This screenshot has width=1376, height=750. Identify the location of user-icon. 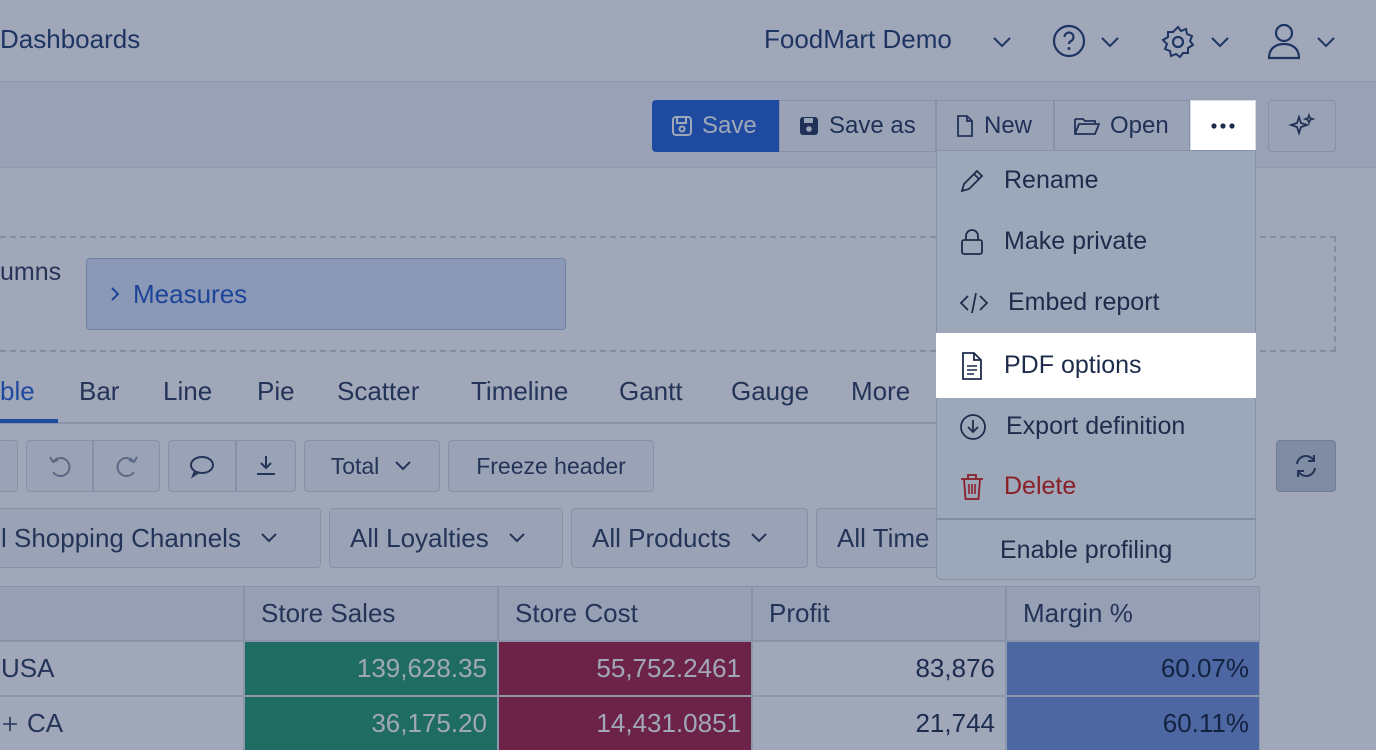
(1284, 41).